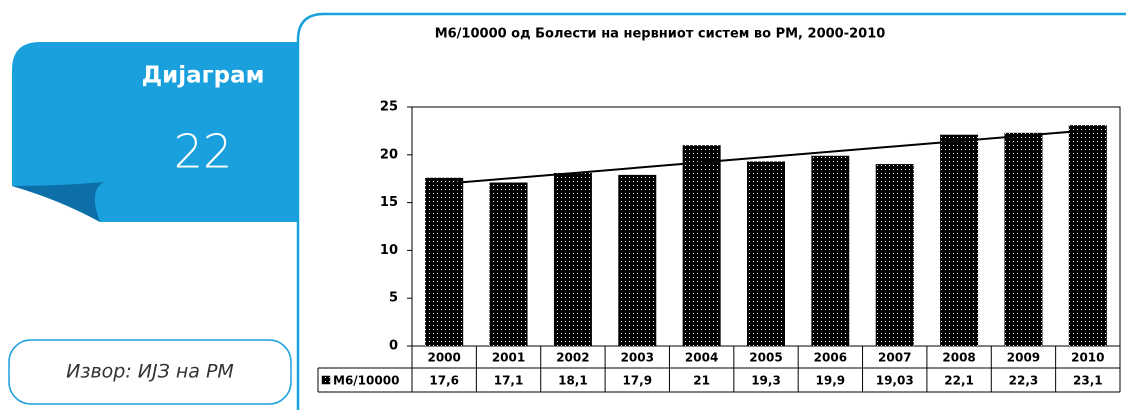  What do you see at coordinates (701, 381) in the screenshot?
I see `value-label: 21` at bounding box center [701, 381].